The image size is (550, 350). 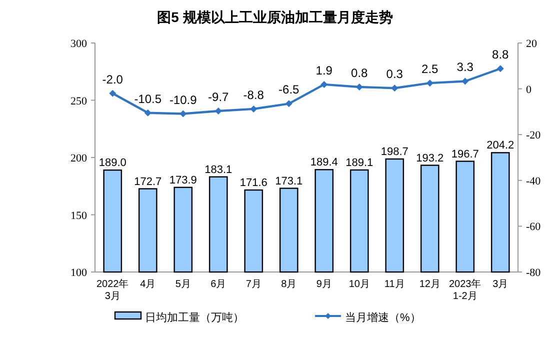 What do you see at coordinates (359, 284) in the screenshot?
I see `x-tick-label: 10月` at bounding box center [359, 284].